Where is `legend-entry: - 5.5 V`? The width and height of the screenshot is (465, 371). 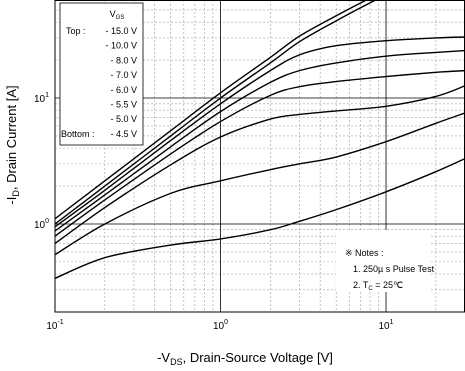
legend-entry: - 5.5 V is located at coordinates (123, 105).